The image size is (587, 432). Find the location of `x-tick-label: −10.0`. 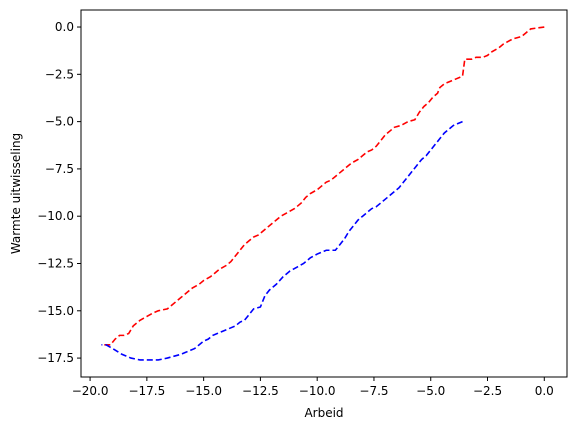

x-tick-label: −10.0 is located at coordinates (317, 391).